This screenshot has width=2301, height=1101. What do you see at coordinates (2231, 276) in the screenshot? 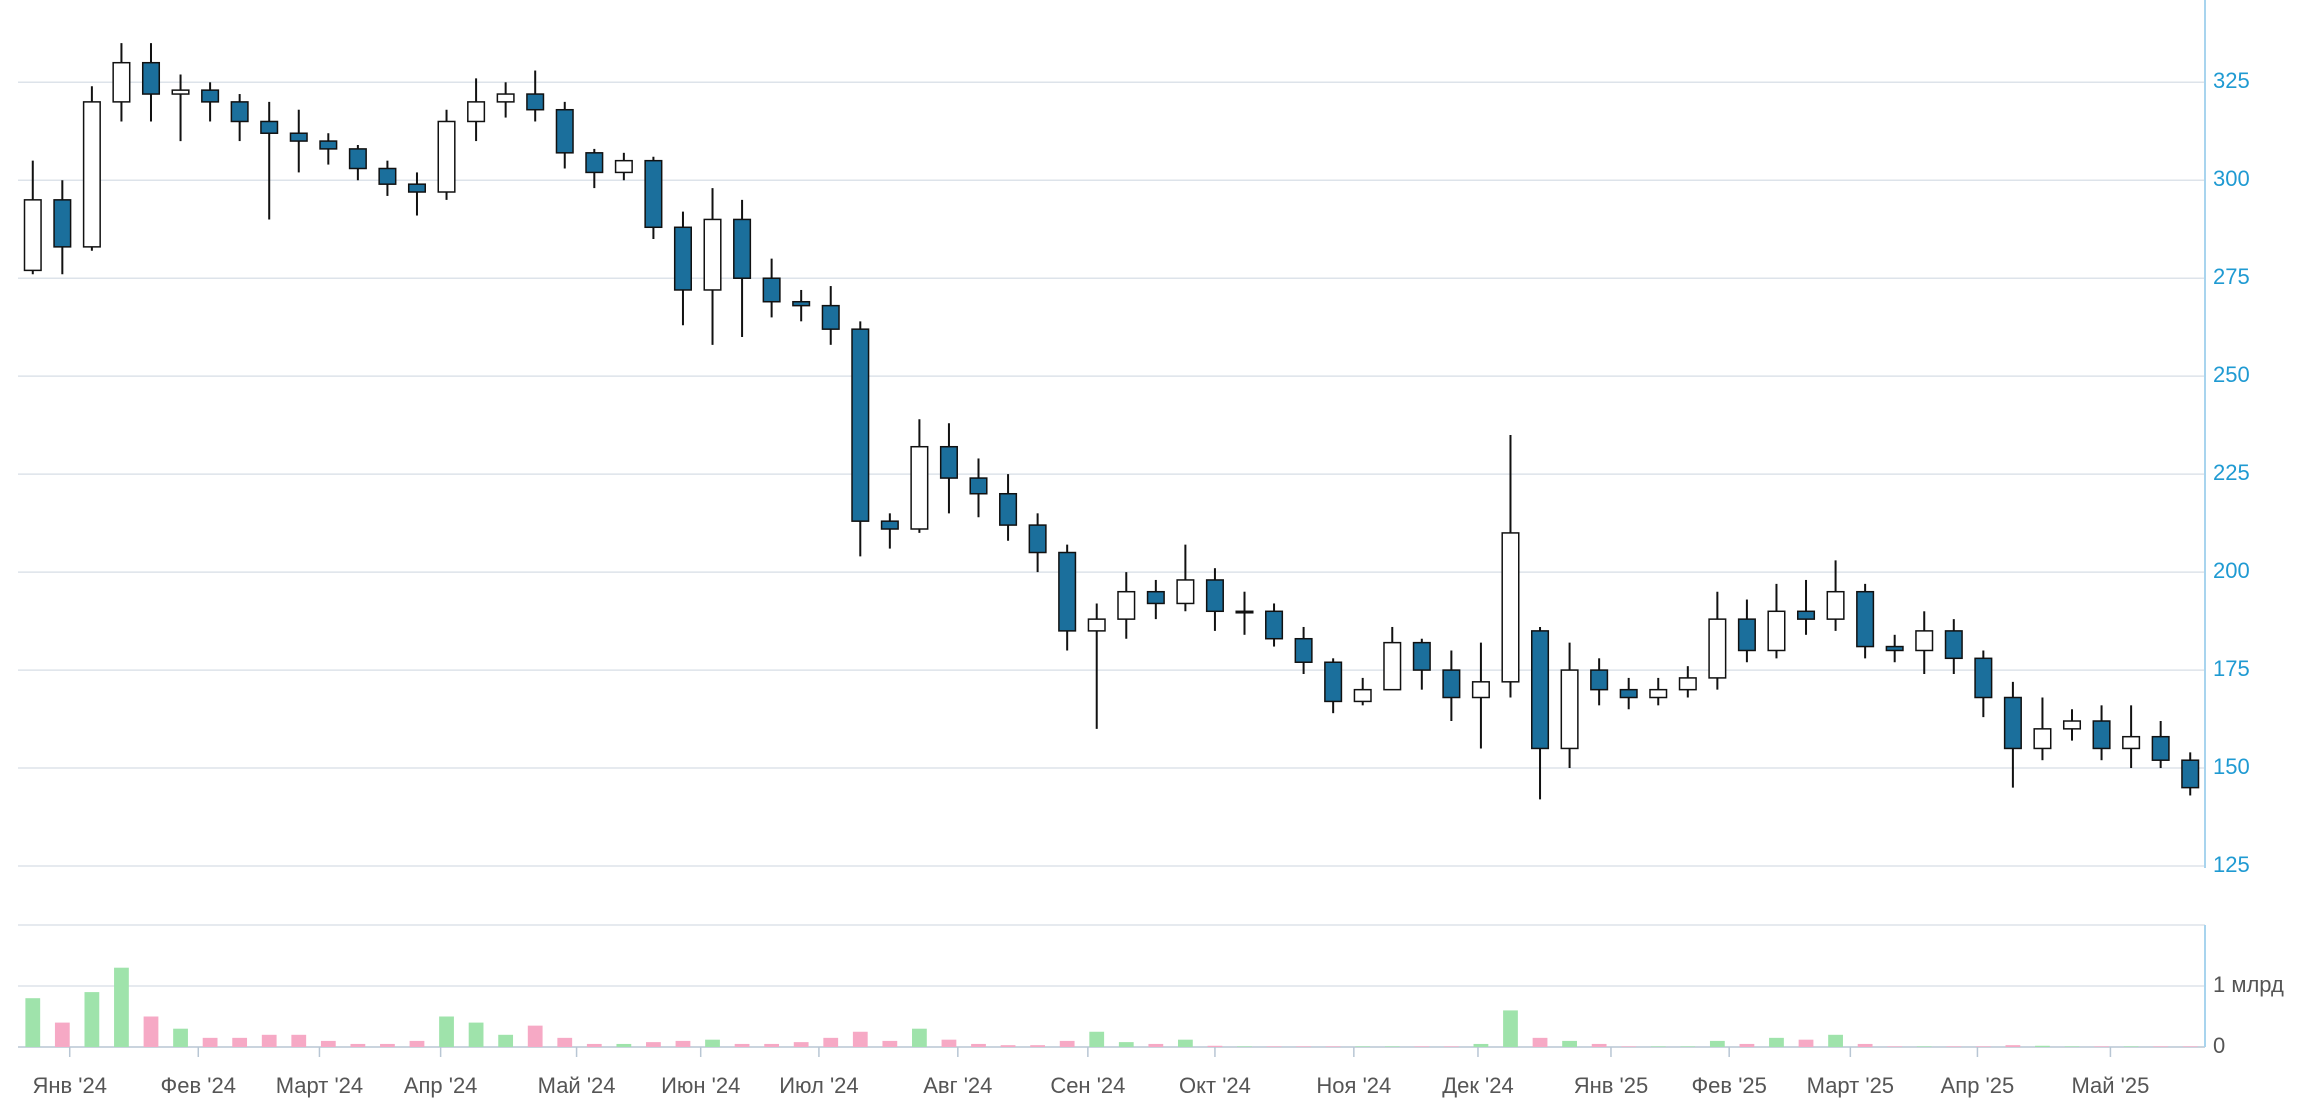
I see `y-tick-label: 275` at bounding box center [2231, 276].